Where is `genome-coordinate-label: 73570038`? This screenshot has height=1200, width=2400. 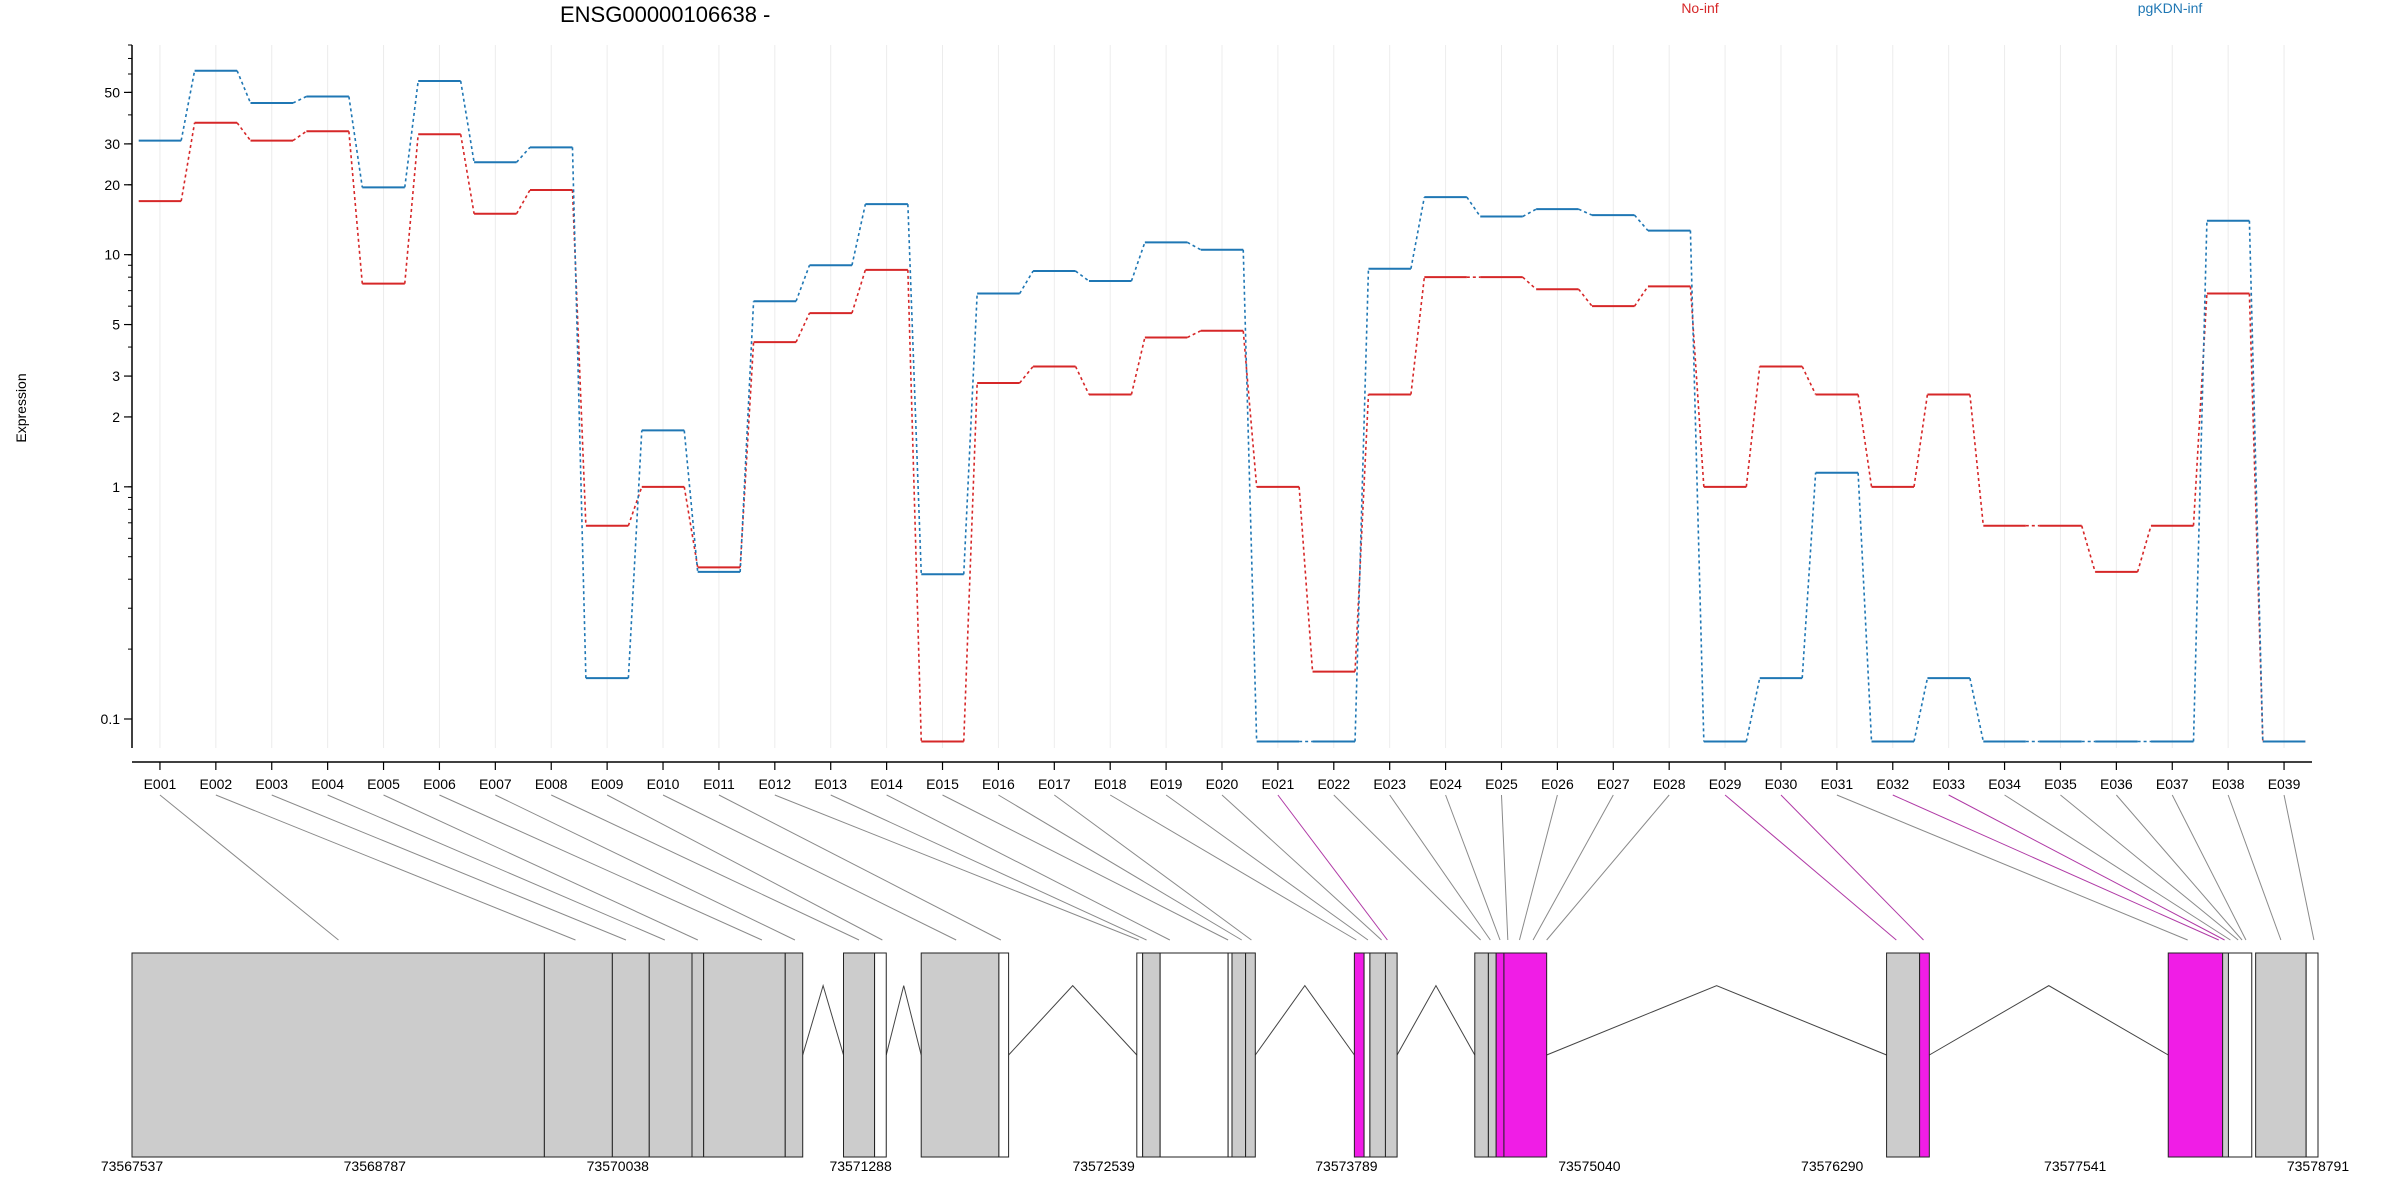
genome-coordinate-label: 73570038 is located at coordinates (618, 1166).